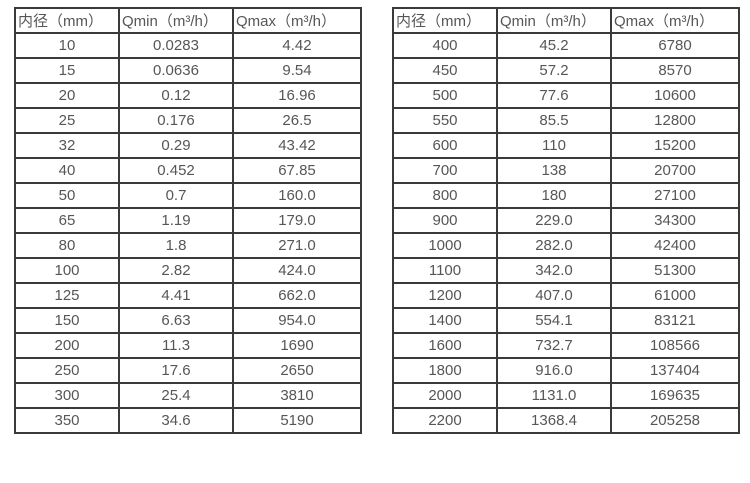  What do you see at coordinates (445, 295) in the screenshot?
I see `table-cell: 1200` at bounding box center [445, 295].